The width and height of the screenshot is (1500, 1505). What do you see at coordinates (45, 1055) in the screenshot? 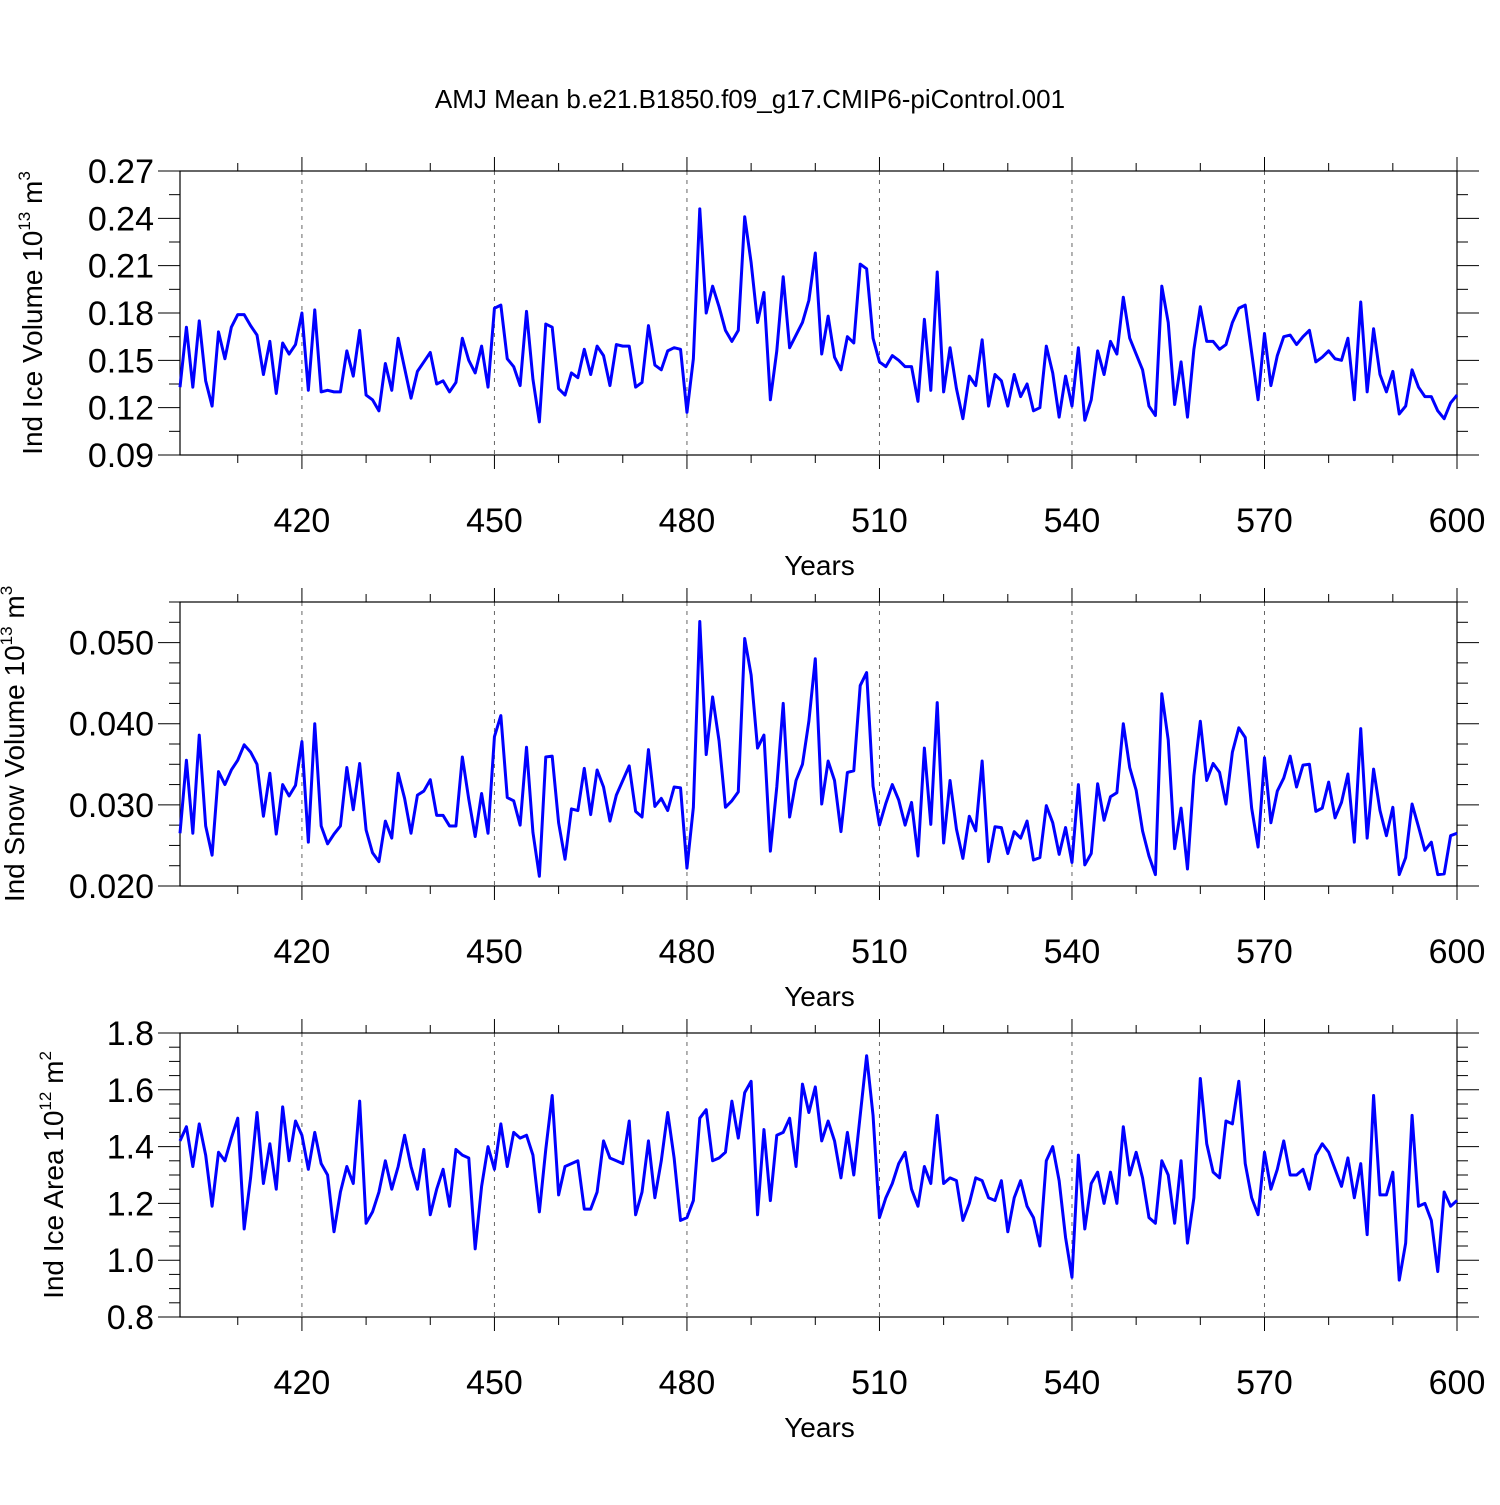
I see `y-axis-label-unit-exponent: 2` at bounding box center [45, 1055].